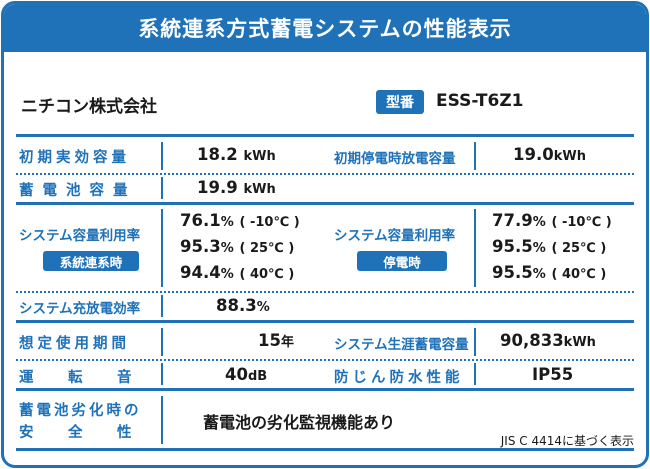 This screenshot has width=650, height=469. What do you see at coordinates (243, 305) in the screenshot?
I see `efficiency-value: 88.3%` at bounding box center [243, 305].